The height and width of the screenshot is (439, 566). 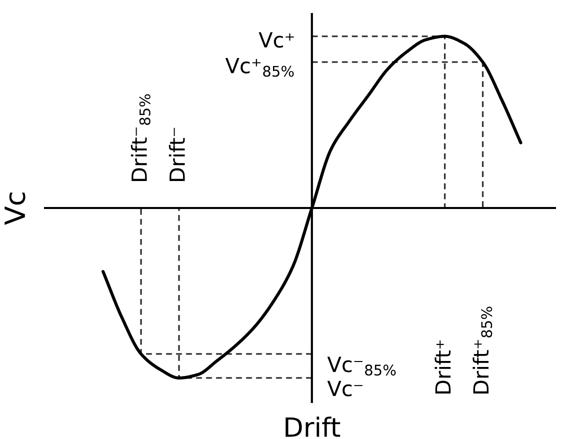 I want to click on x-axis-title: Drift, so click(x=313, y=426).